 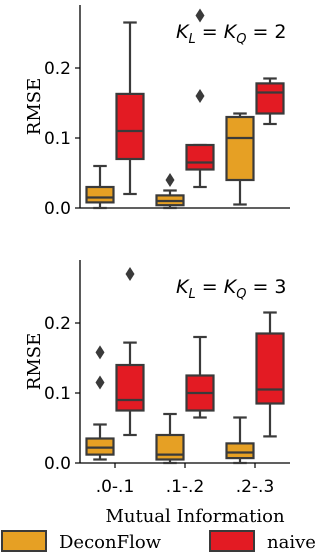 What do you see at coordinates (110, 542) in the screenshot?
I see `legend-label-deconflow: DeconFlow` at bounding box center [110, 542].